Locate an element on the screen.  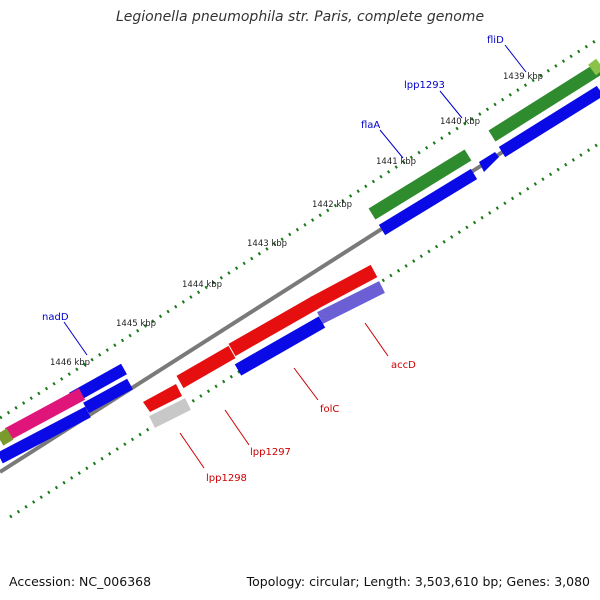
reverse-features is located at coordinates (264, 346).